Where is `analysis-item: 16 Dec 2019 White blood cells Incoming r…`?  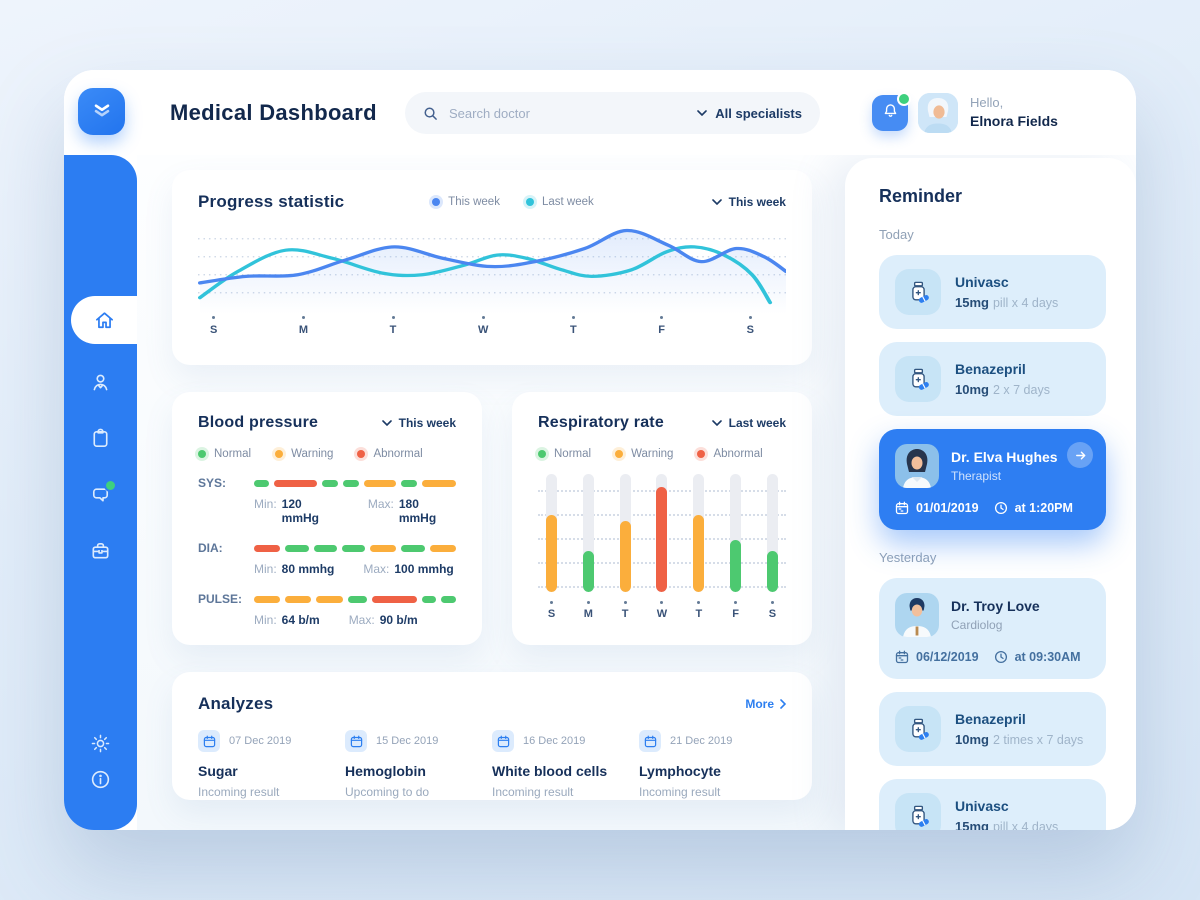
analysis-item: 16 Dec 2019 White blood cells Incoming r… is located at coordinates (565, 764).